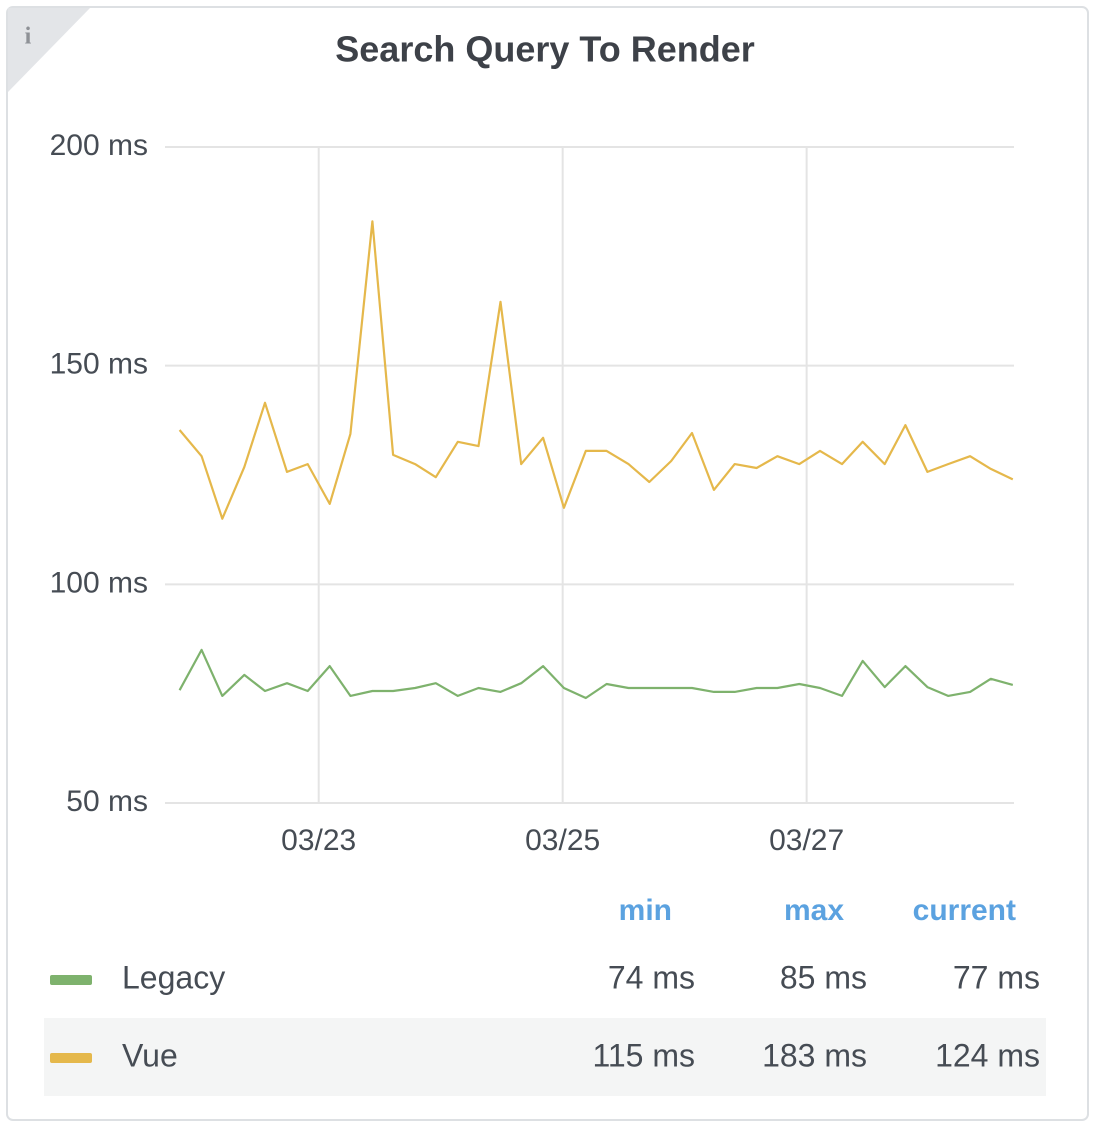 The image size is (1096, 1126). What do you see at coordinates (99, 145) in the screenshot?
I see `y-tick-label: 200 ms` at bounding box center [99, 145].